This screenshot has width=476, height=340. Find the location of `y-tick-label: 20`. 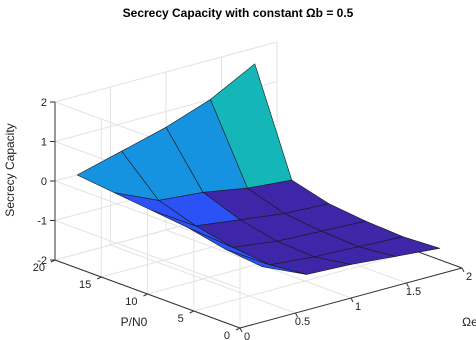

y-tick-label: 20 is located at coordinates (39, 268).